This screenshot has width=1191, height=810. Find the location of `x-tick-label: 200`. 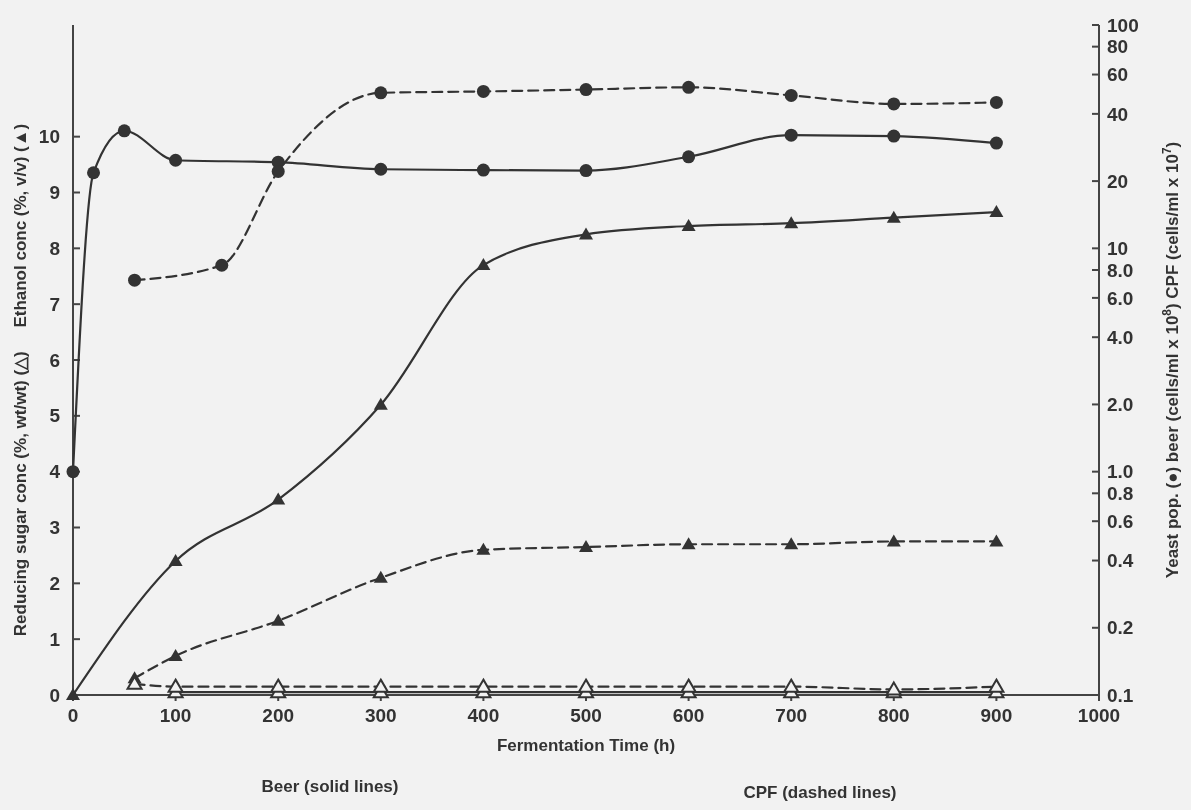

x-tick-label: 200 is located at coordinates (278, 715).